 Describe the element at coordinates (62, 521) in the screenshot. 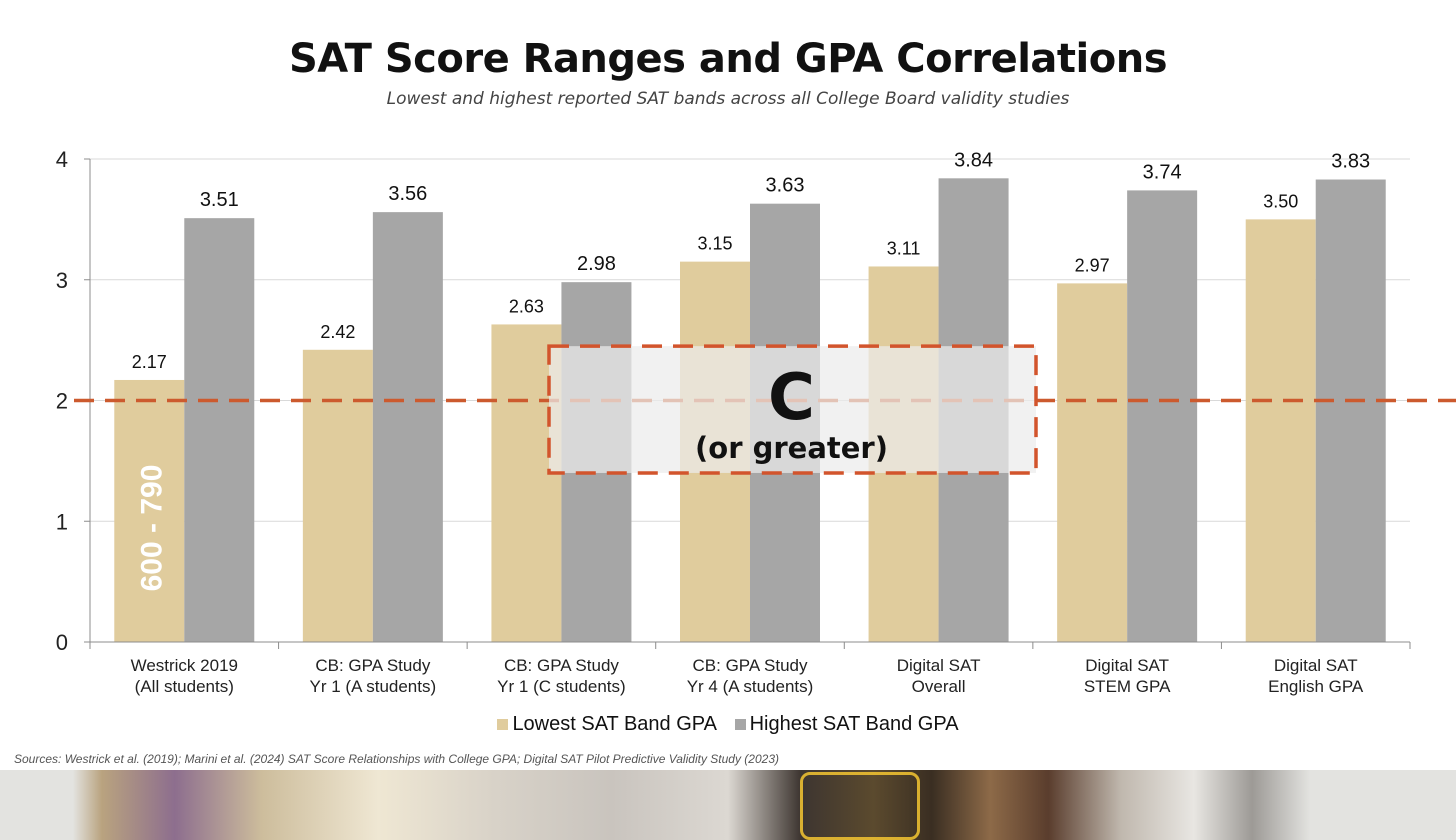

I see `y-tick-label-1: 1` at that location.